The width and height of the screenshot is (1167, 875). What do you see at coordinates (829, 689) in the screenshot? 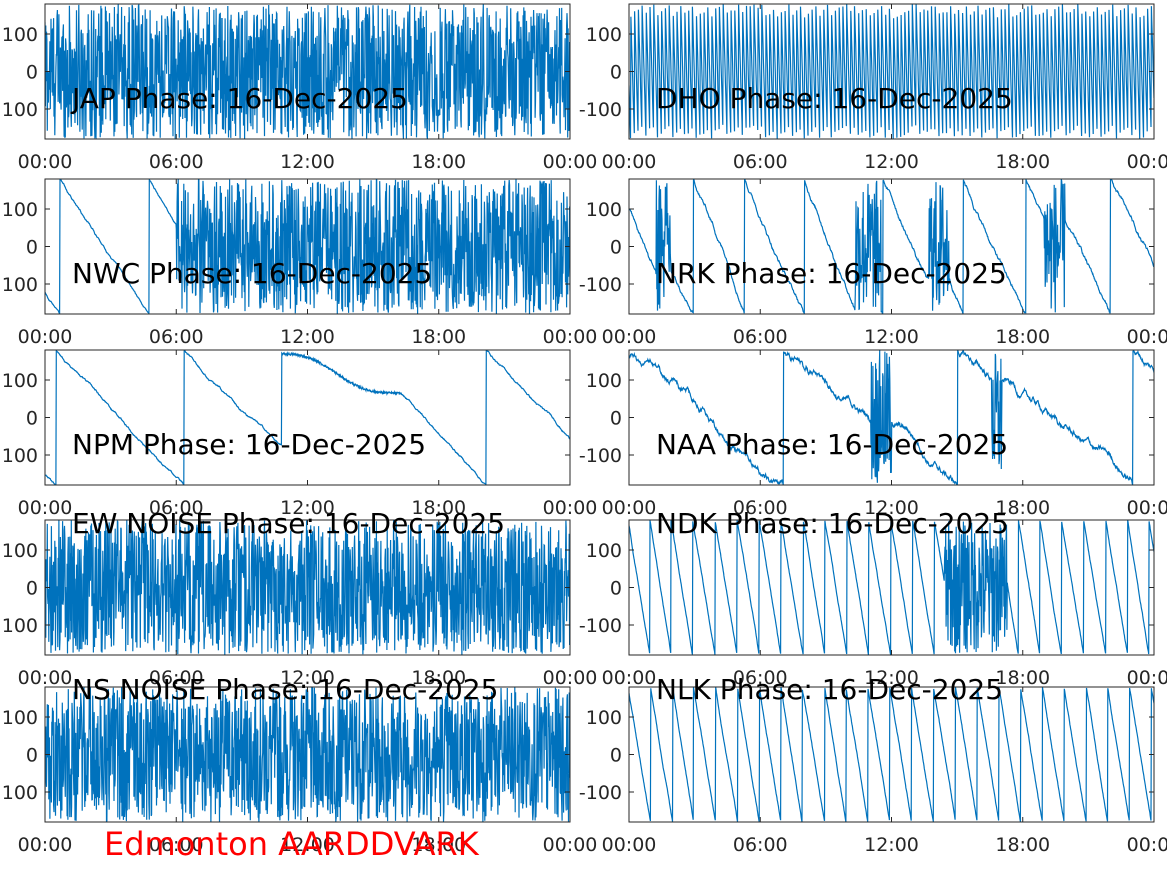
I see `panel-title: NLK Phase: 16-Dec-2025` at bounding box center [829, 689].